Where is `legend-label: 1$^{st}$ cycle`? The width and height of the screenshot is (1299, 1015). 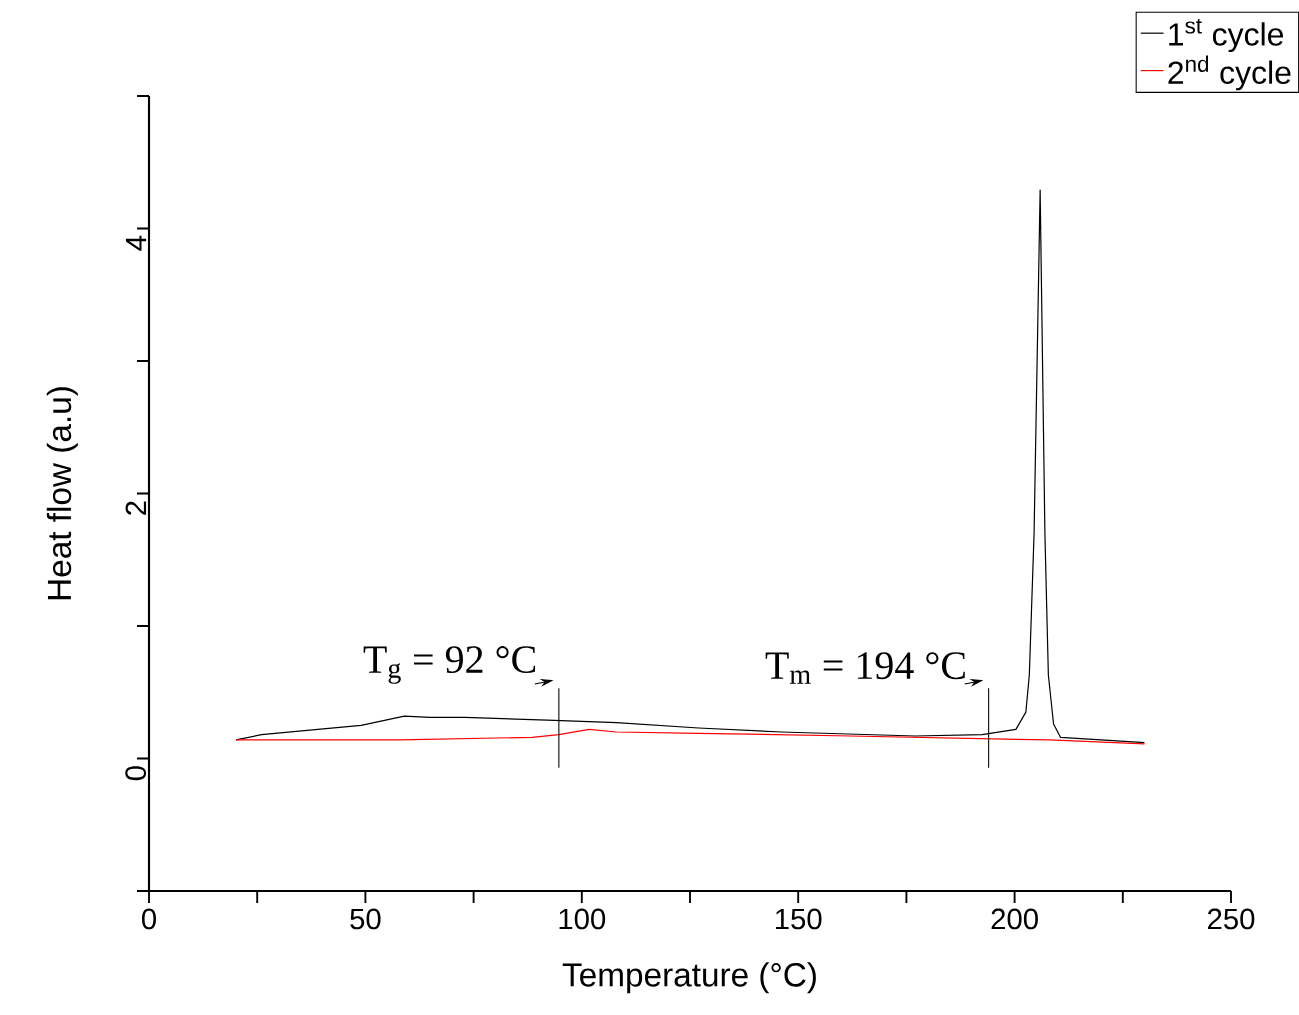
legend-label: 1$^{st}$ cycle is located at coordinates (1226, 35).